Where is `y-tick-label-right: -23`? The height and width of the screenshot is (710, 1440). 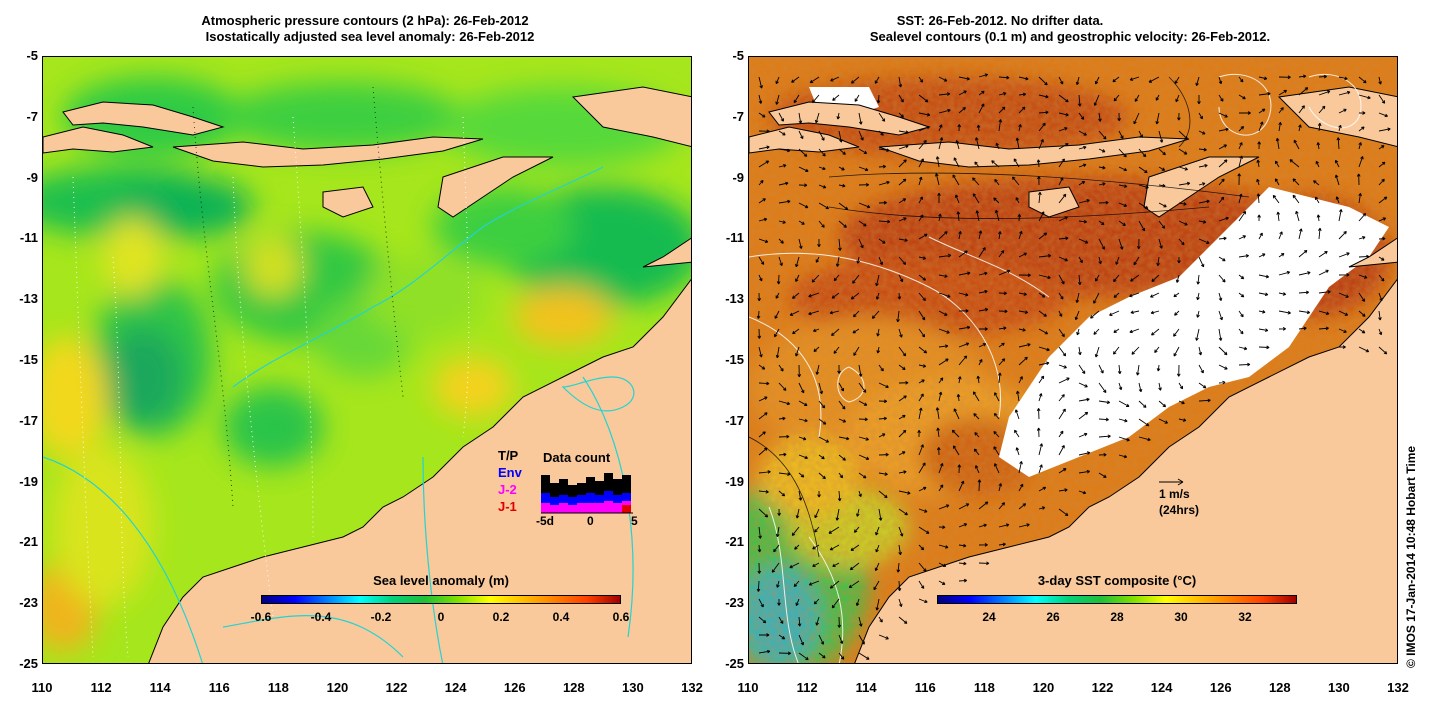 y-tick-label-right: -23 is located at coordinates (734, 603).